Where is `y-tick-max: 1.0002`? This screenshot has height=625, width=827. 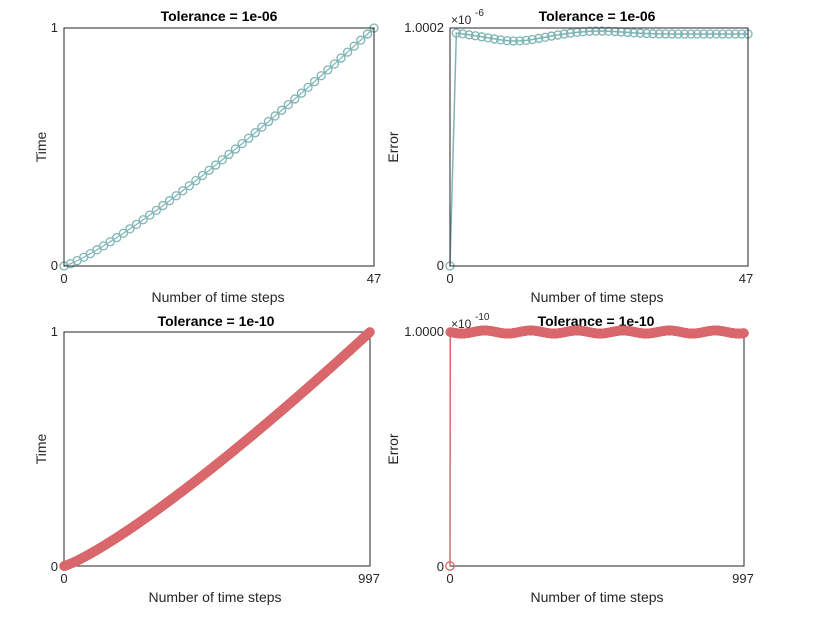 y-tick-max: 1.0002 is located at coordinates (424, 27).